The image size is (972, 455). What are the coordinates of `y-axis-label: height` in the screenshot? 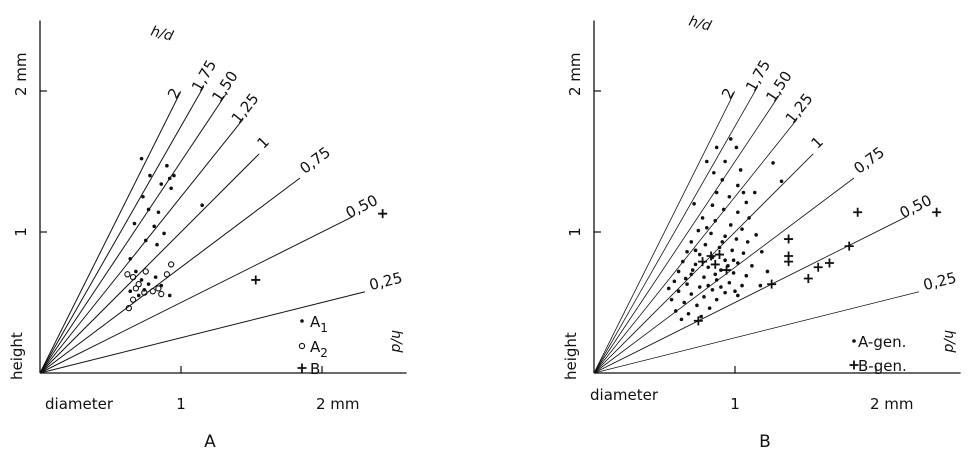 It's located at (571, 356).